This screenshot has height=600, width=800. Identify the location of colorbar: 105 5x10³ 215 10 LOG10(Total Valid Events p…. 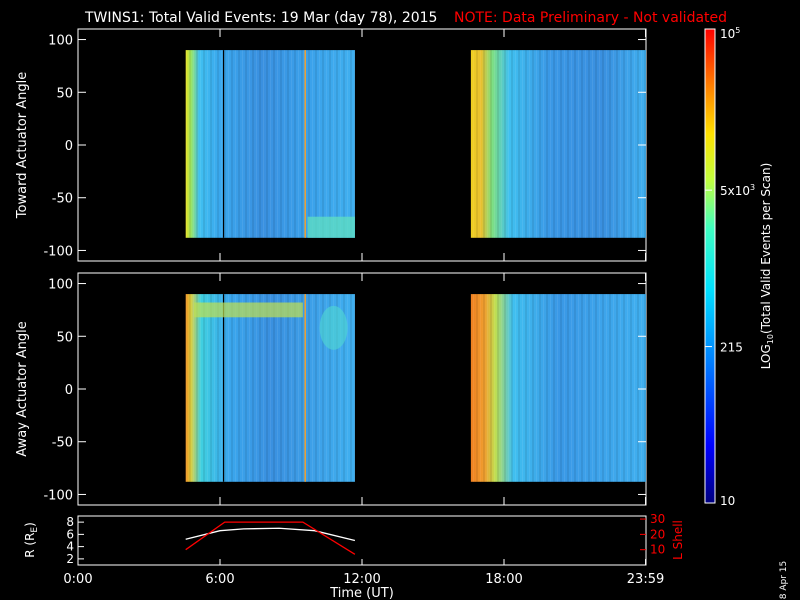
(739, 267).